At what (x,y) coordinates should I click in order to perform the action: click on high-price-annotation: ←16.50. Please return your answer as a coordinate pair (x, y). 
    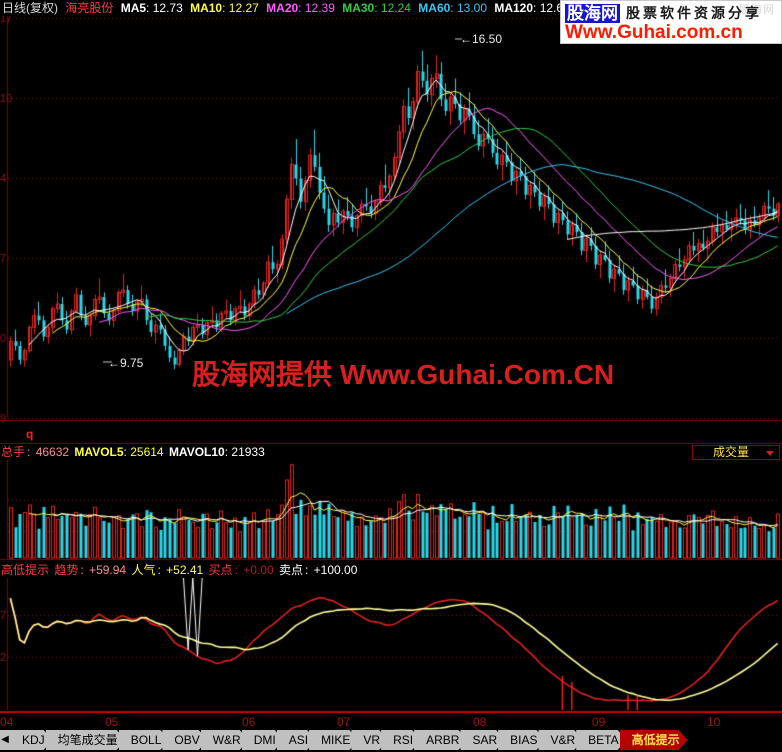
    Looking at the image, I should click on (481, 39).